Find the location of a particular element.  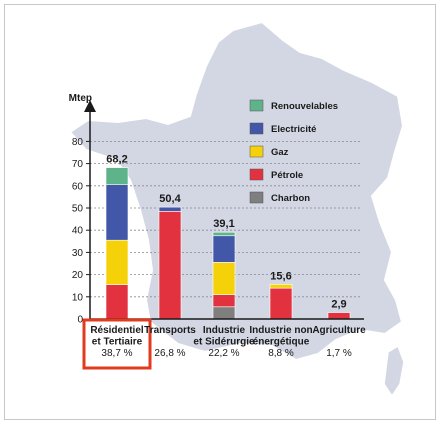

bar-total-label-5: 2,9 is located at coordinates (338, 305).